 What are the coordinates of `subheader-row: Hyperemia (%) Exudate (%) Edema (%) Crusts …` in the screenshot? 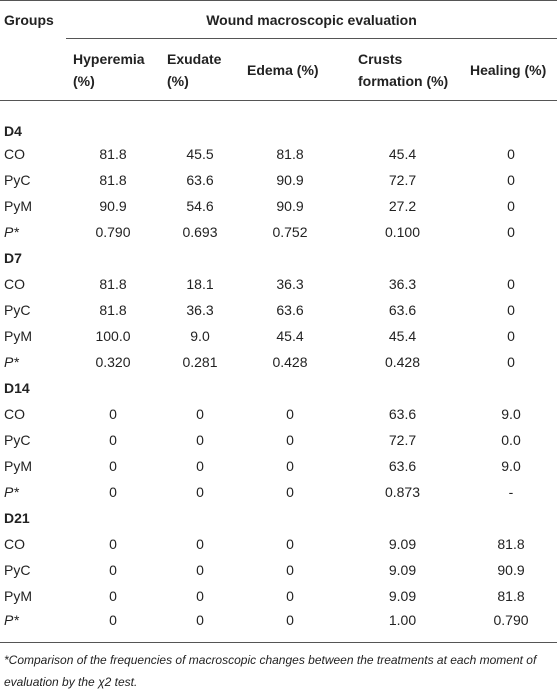 It's located at (278, 69).